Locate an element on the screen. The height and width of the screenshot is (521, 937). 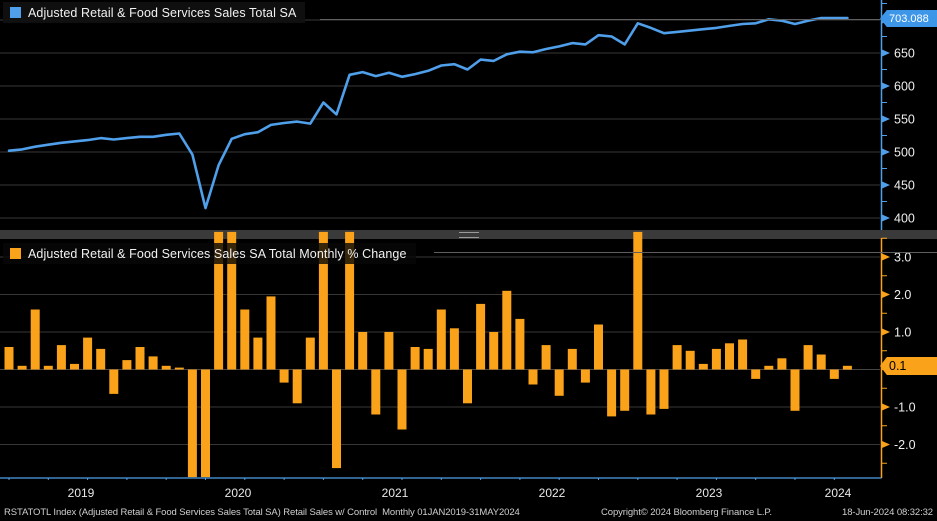
last-value-flag-line: 703.088 is located at coordinates (908, 18).